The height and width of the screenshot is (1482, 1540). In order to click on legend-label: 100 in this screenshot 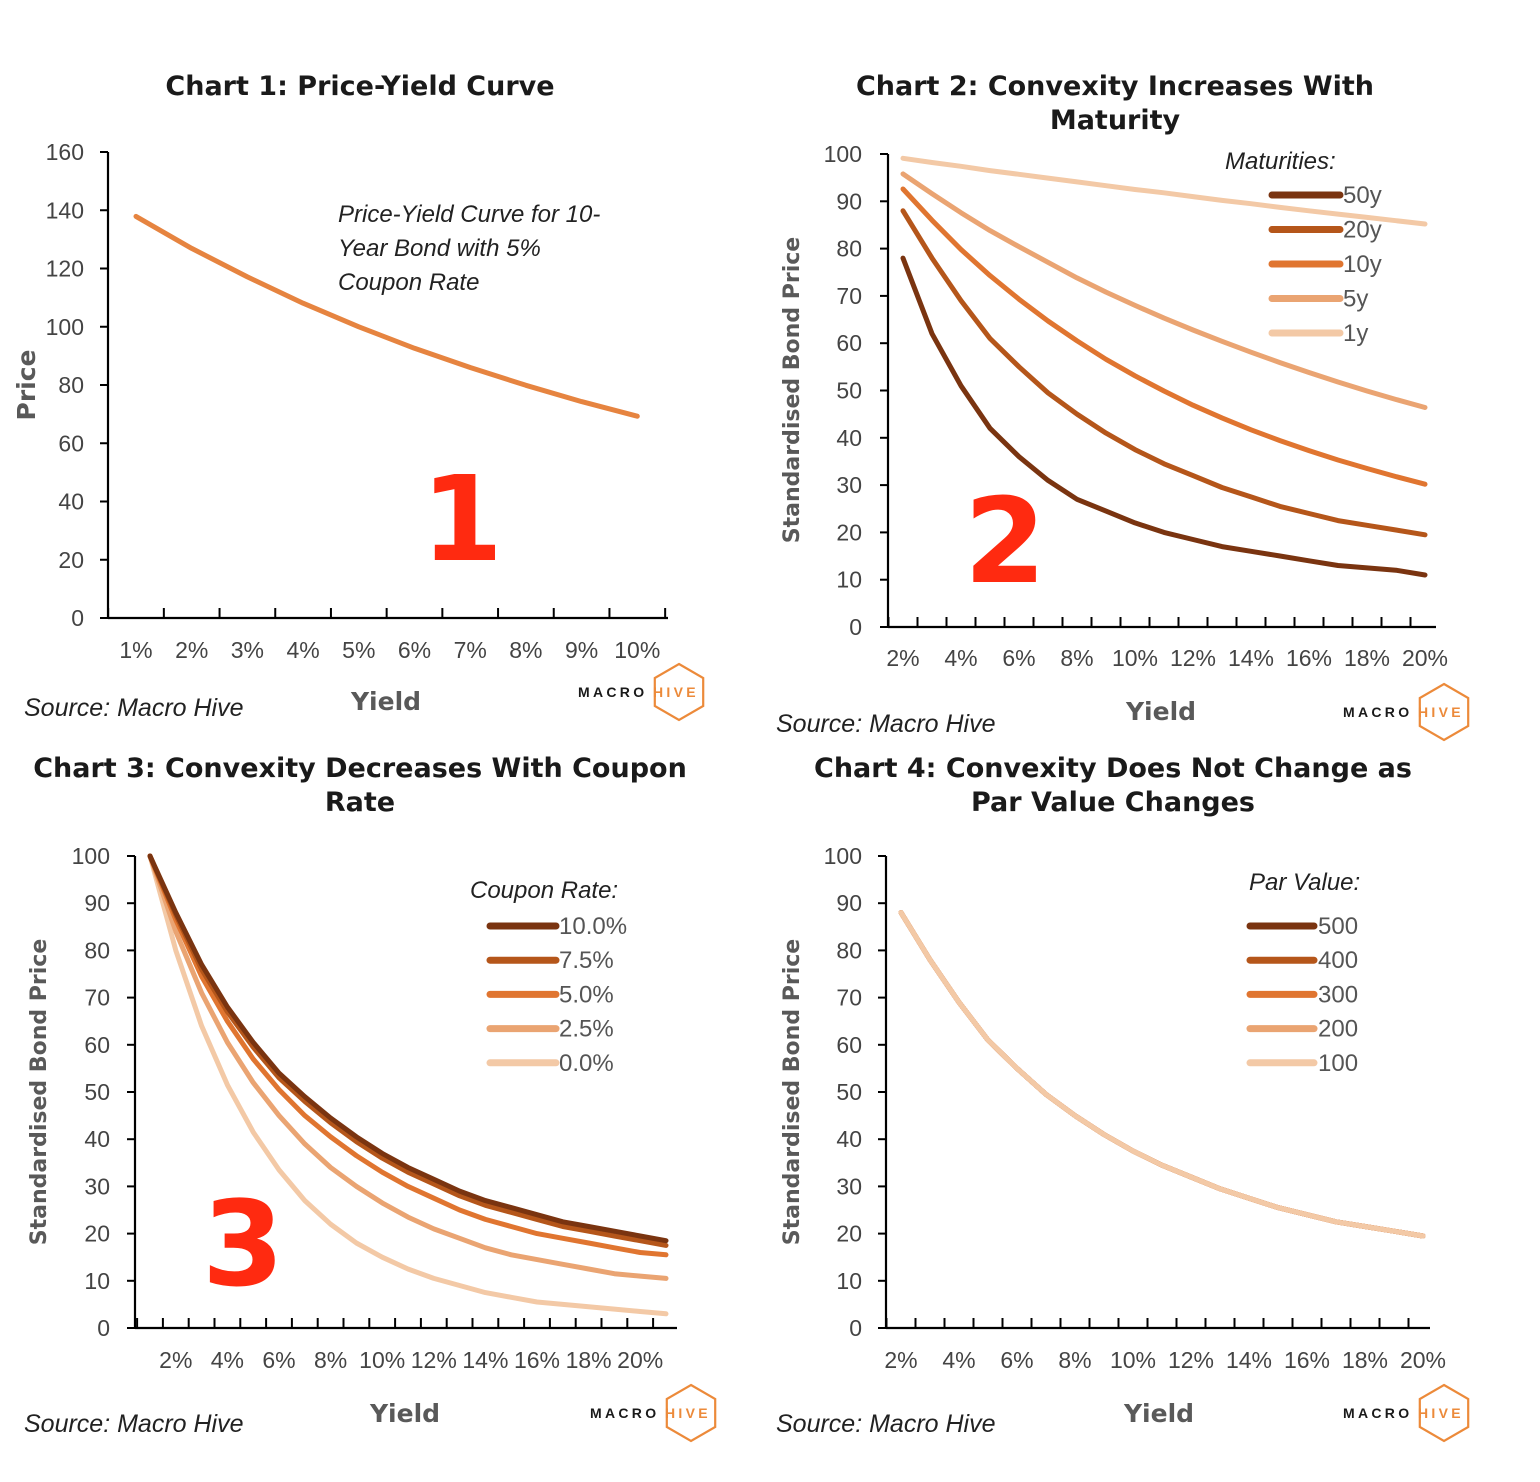, I will do `click(1338, 1063)`.